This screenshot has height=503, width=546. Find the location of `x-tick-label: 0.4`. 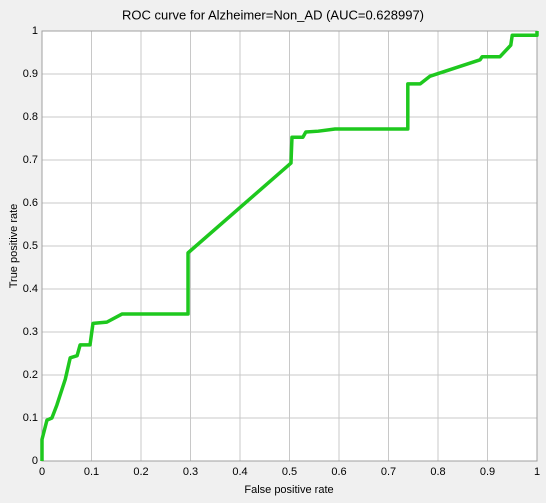

x-tick-label: 0.4 is located at coordinates (239, 472).